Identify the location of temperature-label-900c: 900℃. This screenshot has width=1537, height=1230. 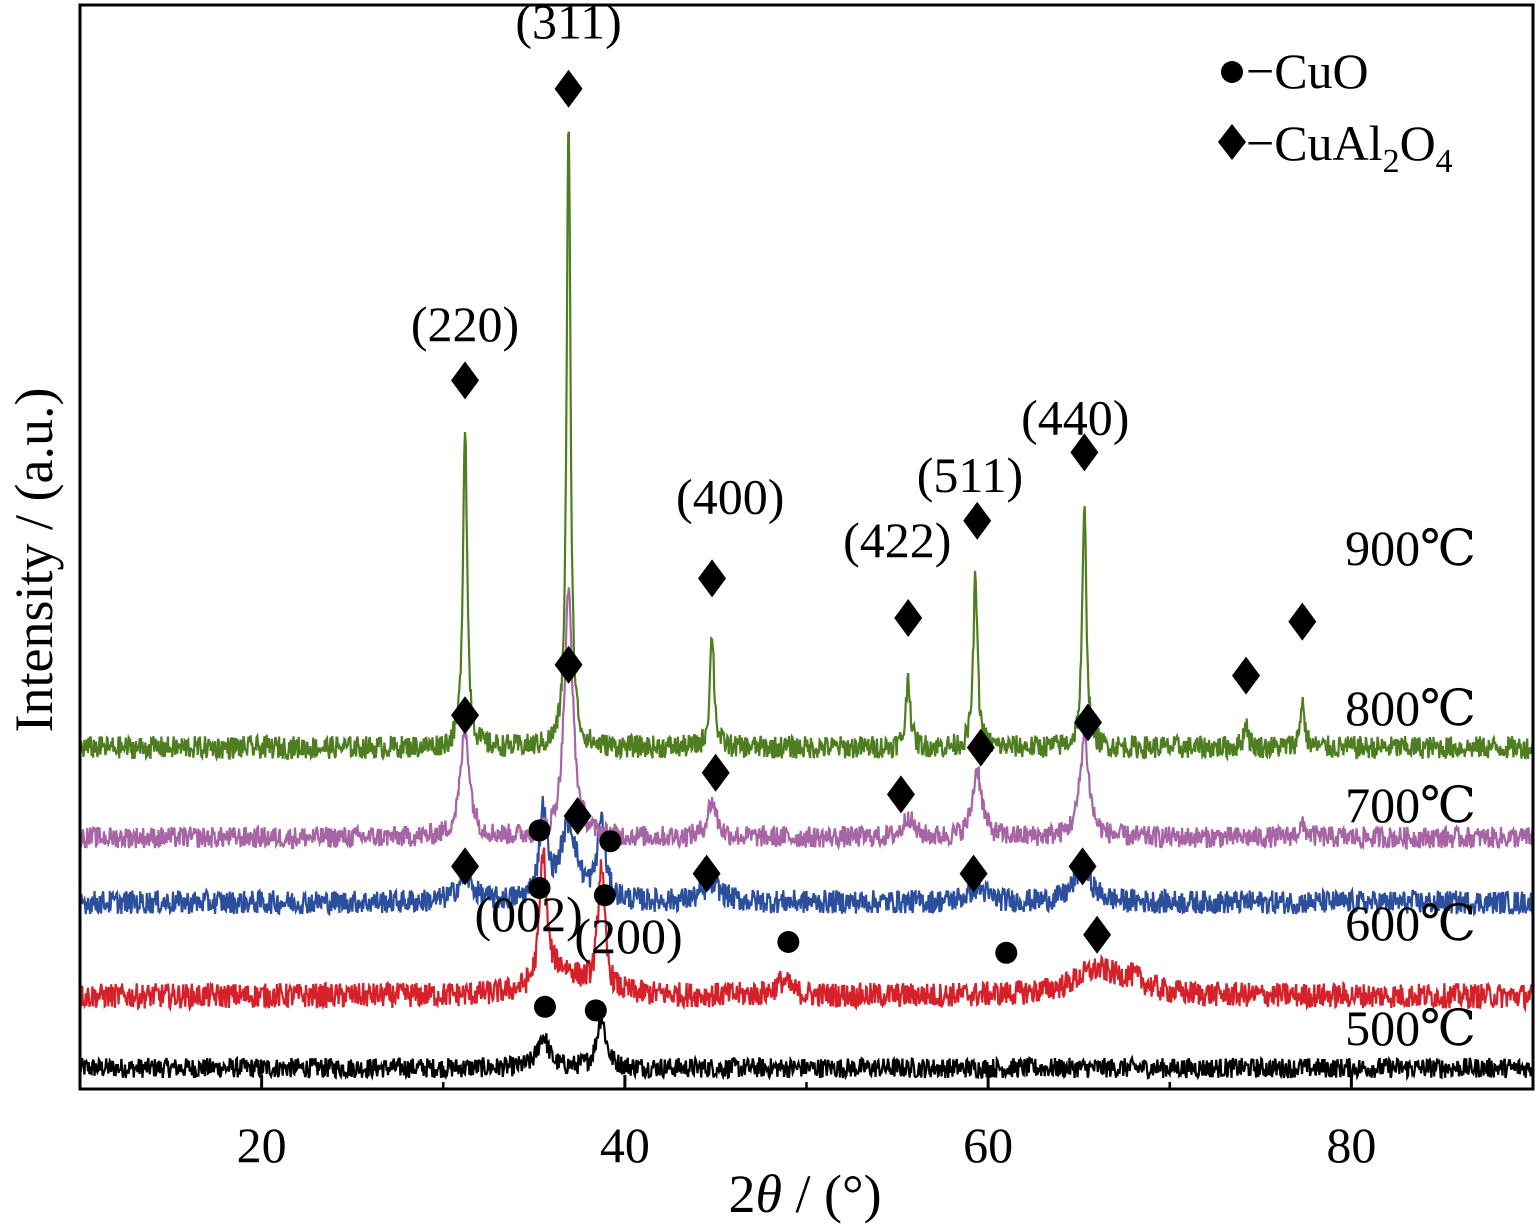
(1410, 548).